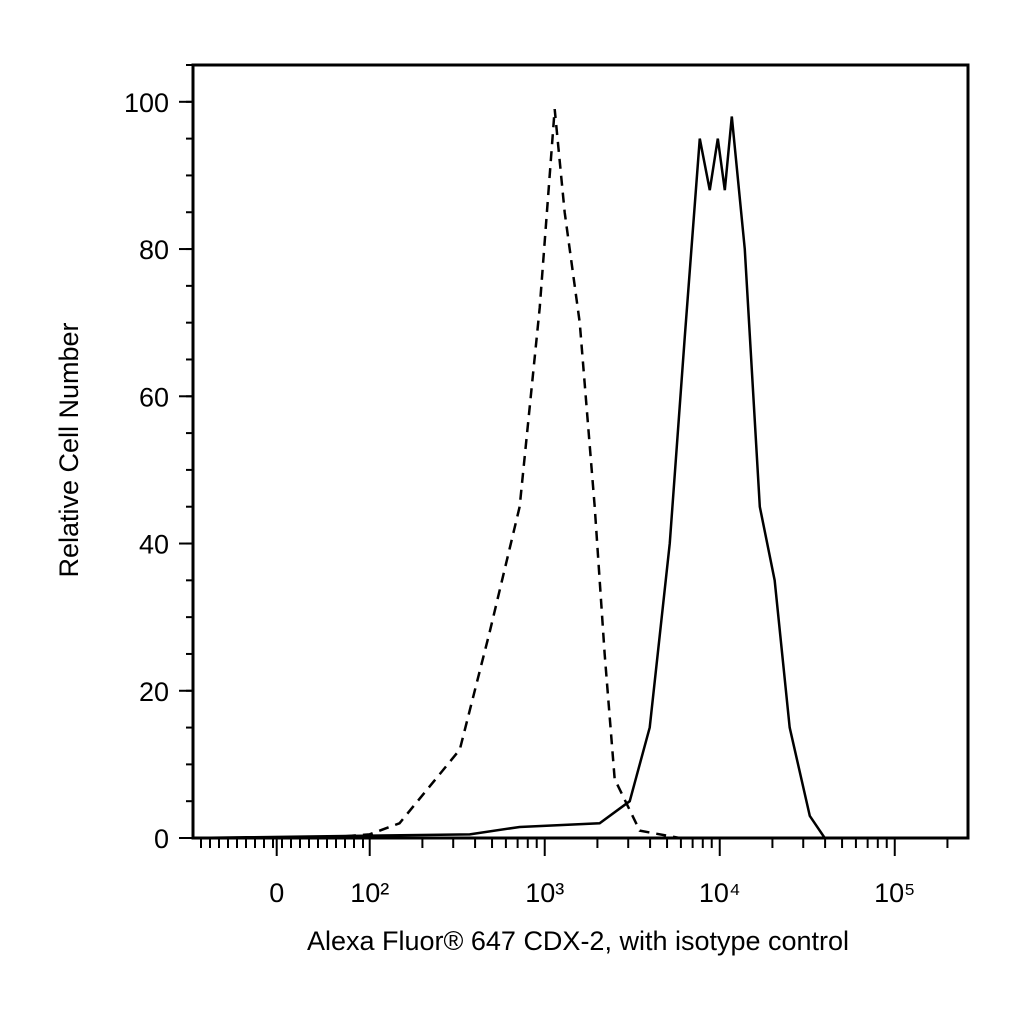 The width and height of the screenshot is (1024, 1029). Describe the element at coordinates (154, 250) in the screenshot. I see `y-tick-label: 80` at that location.